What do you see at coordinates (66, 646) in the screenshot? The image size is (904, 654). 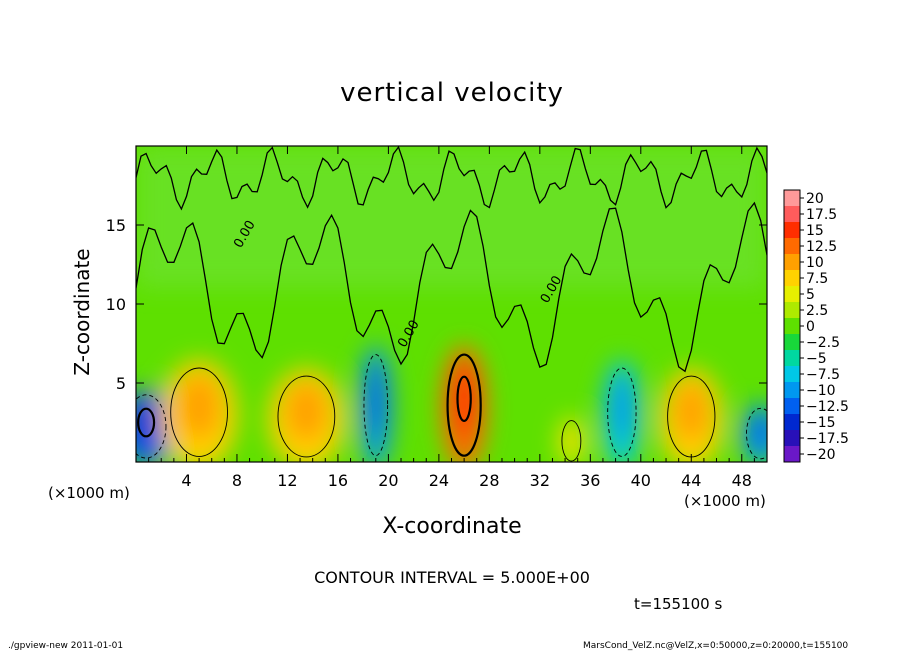 I see `footer-left: ./gpview-new 2011-01-01` at bounding box center [66, 646].